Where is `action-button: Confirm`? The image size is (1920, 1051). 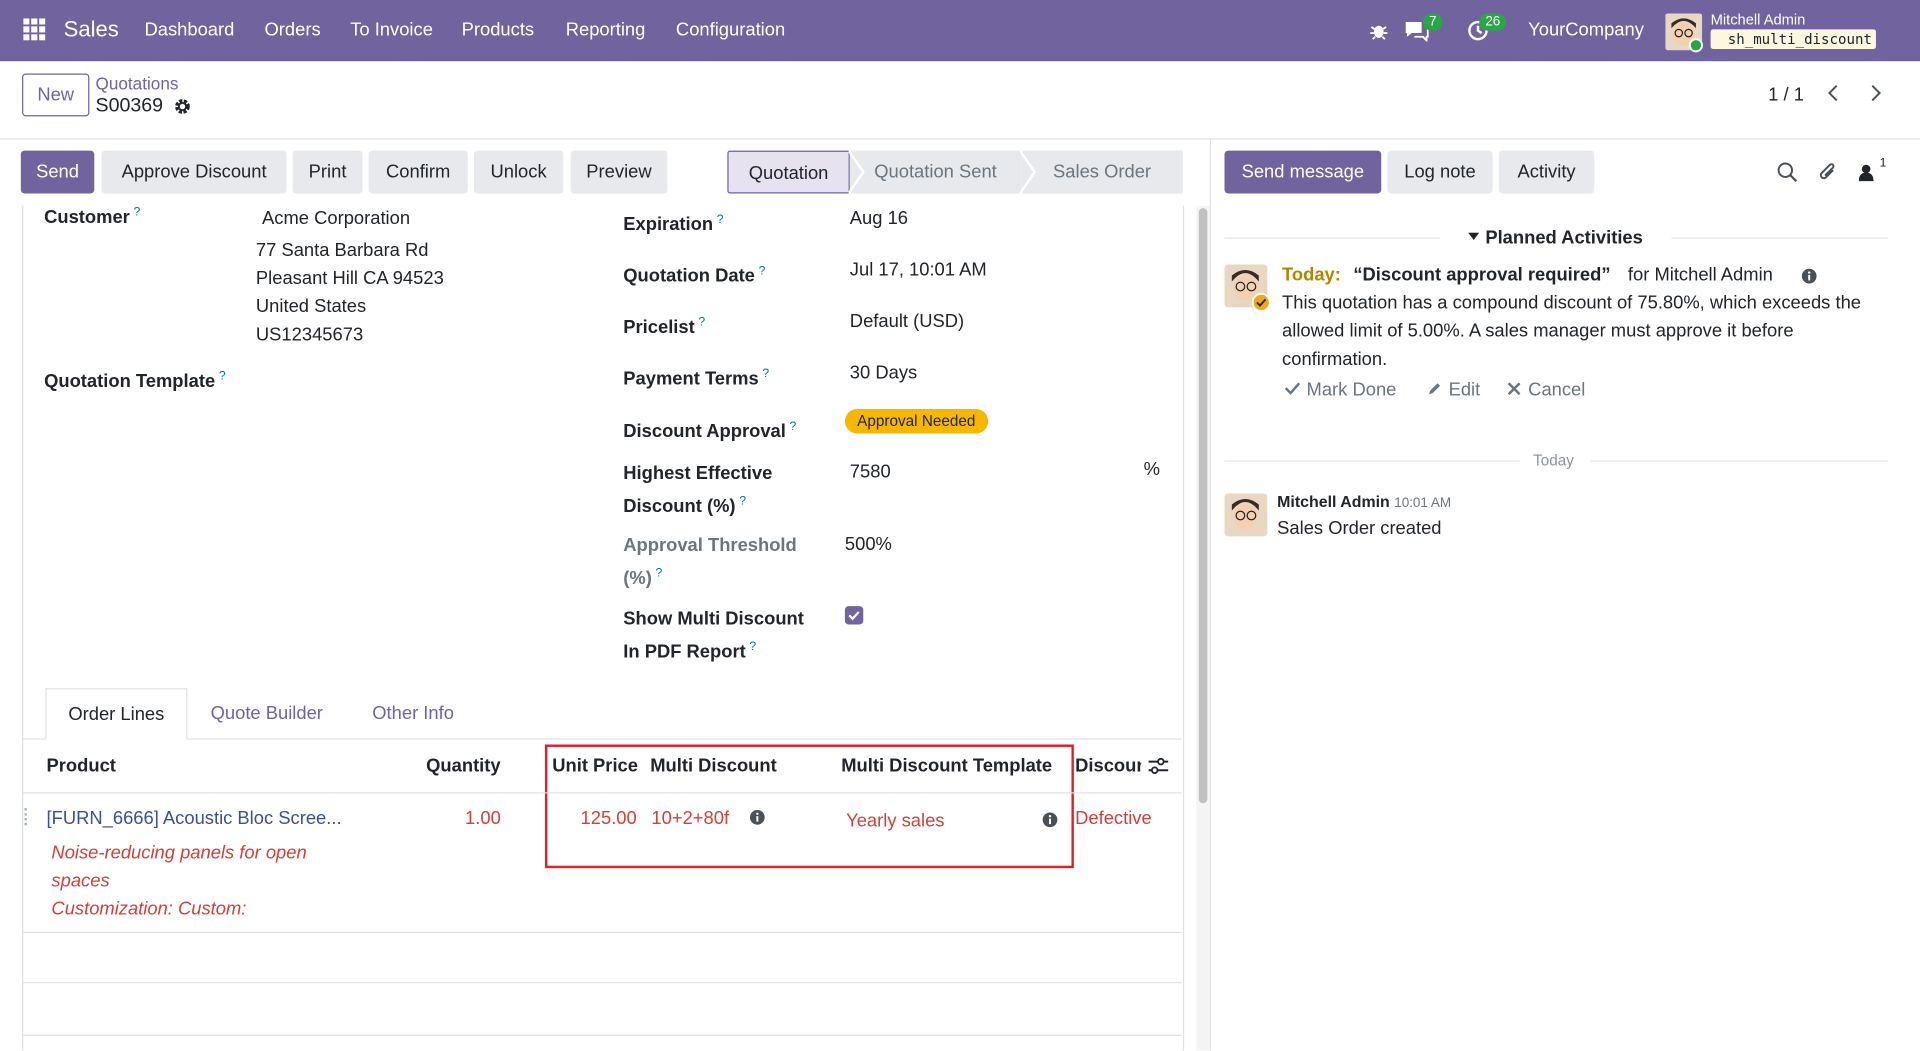
action-button: Confirm is located at coordinates (418, 172).